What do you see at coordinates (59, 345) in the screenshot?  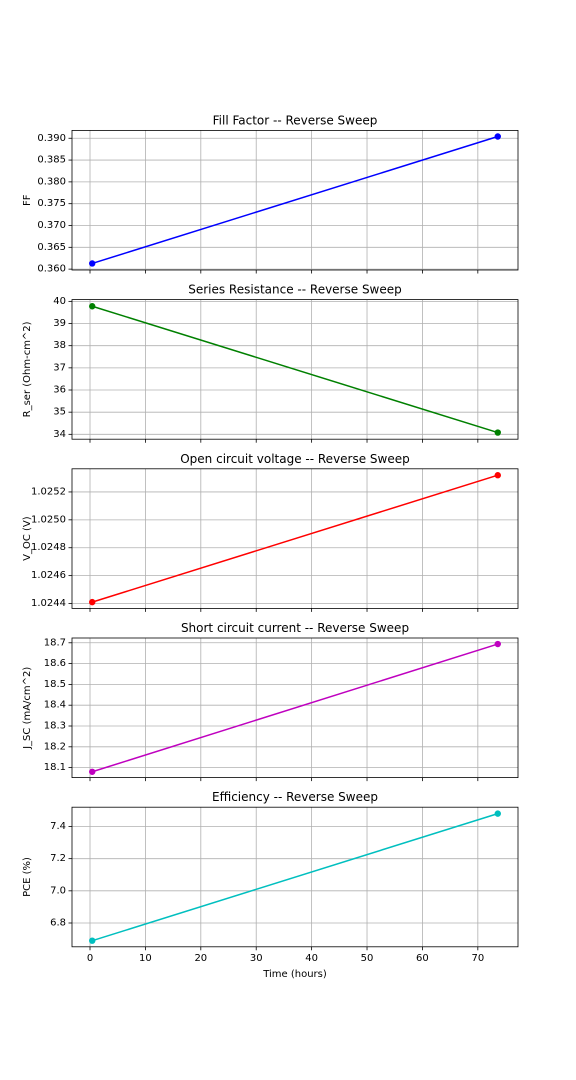 I see `y-tick-label: 38` at bounding box center [59, 345].